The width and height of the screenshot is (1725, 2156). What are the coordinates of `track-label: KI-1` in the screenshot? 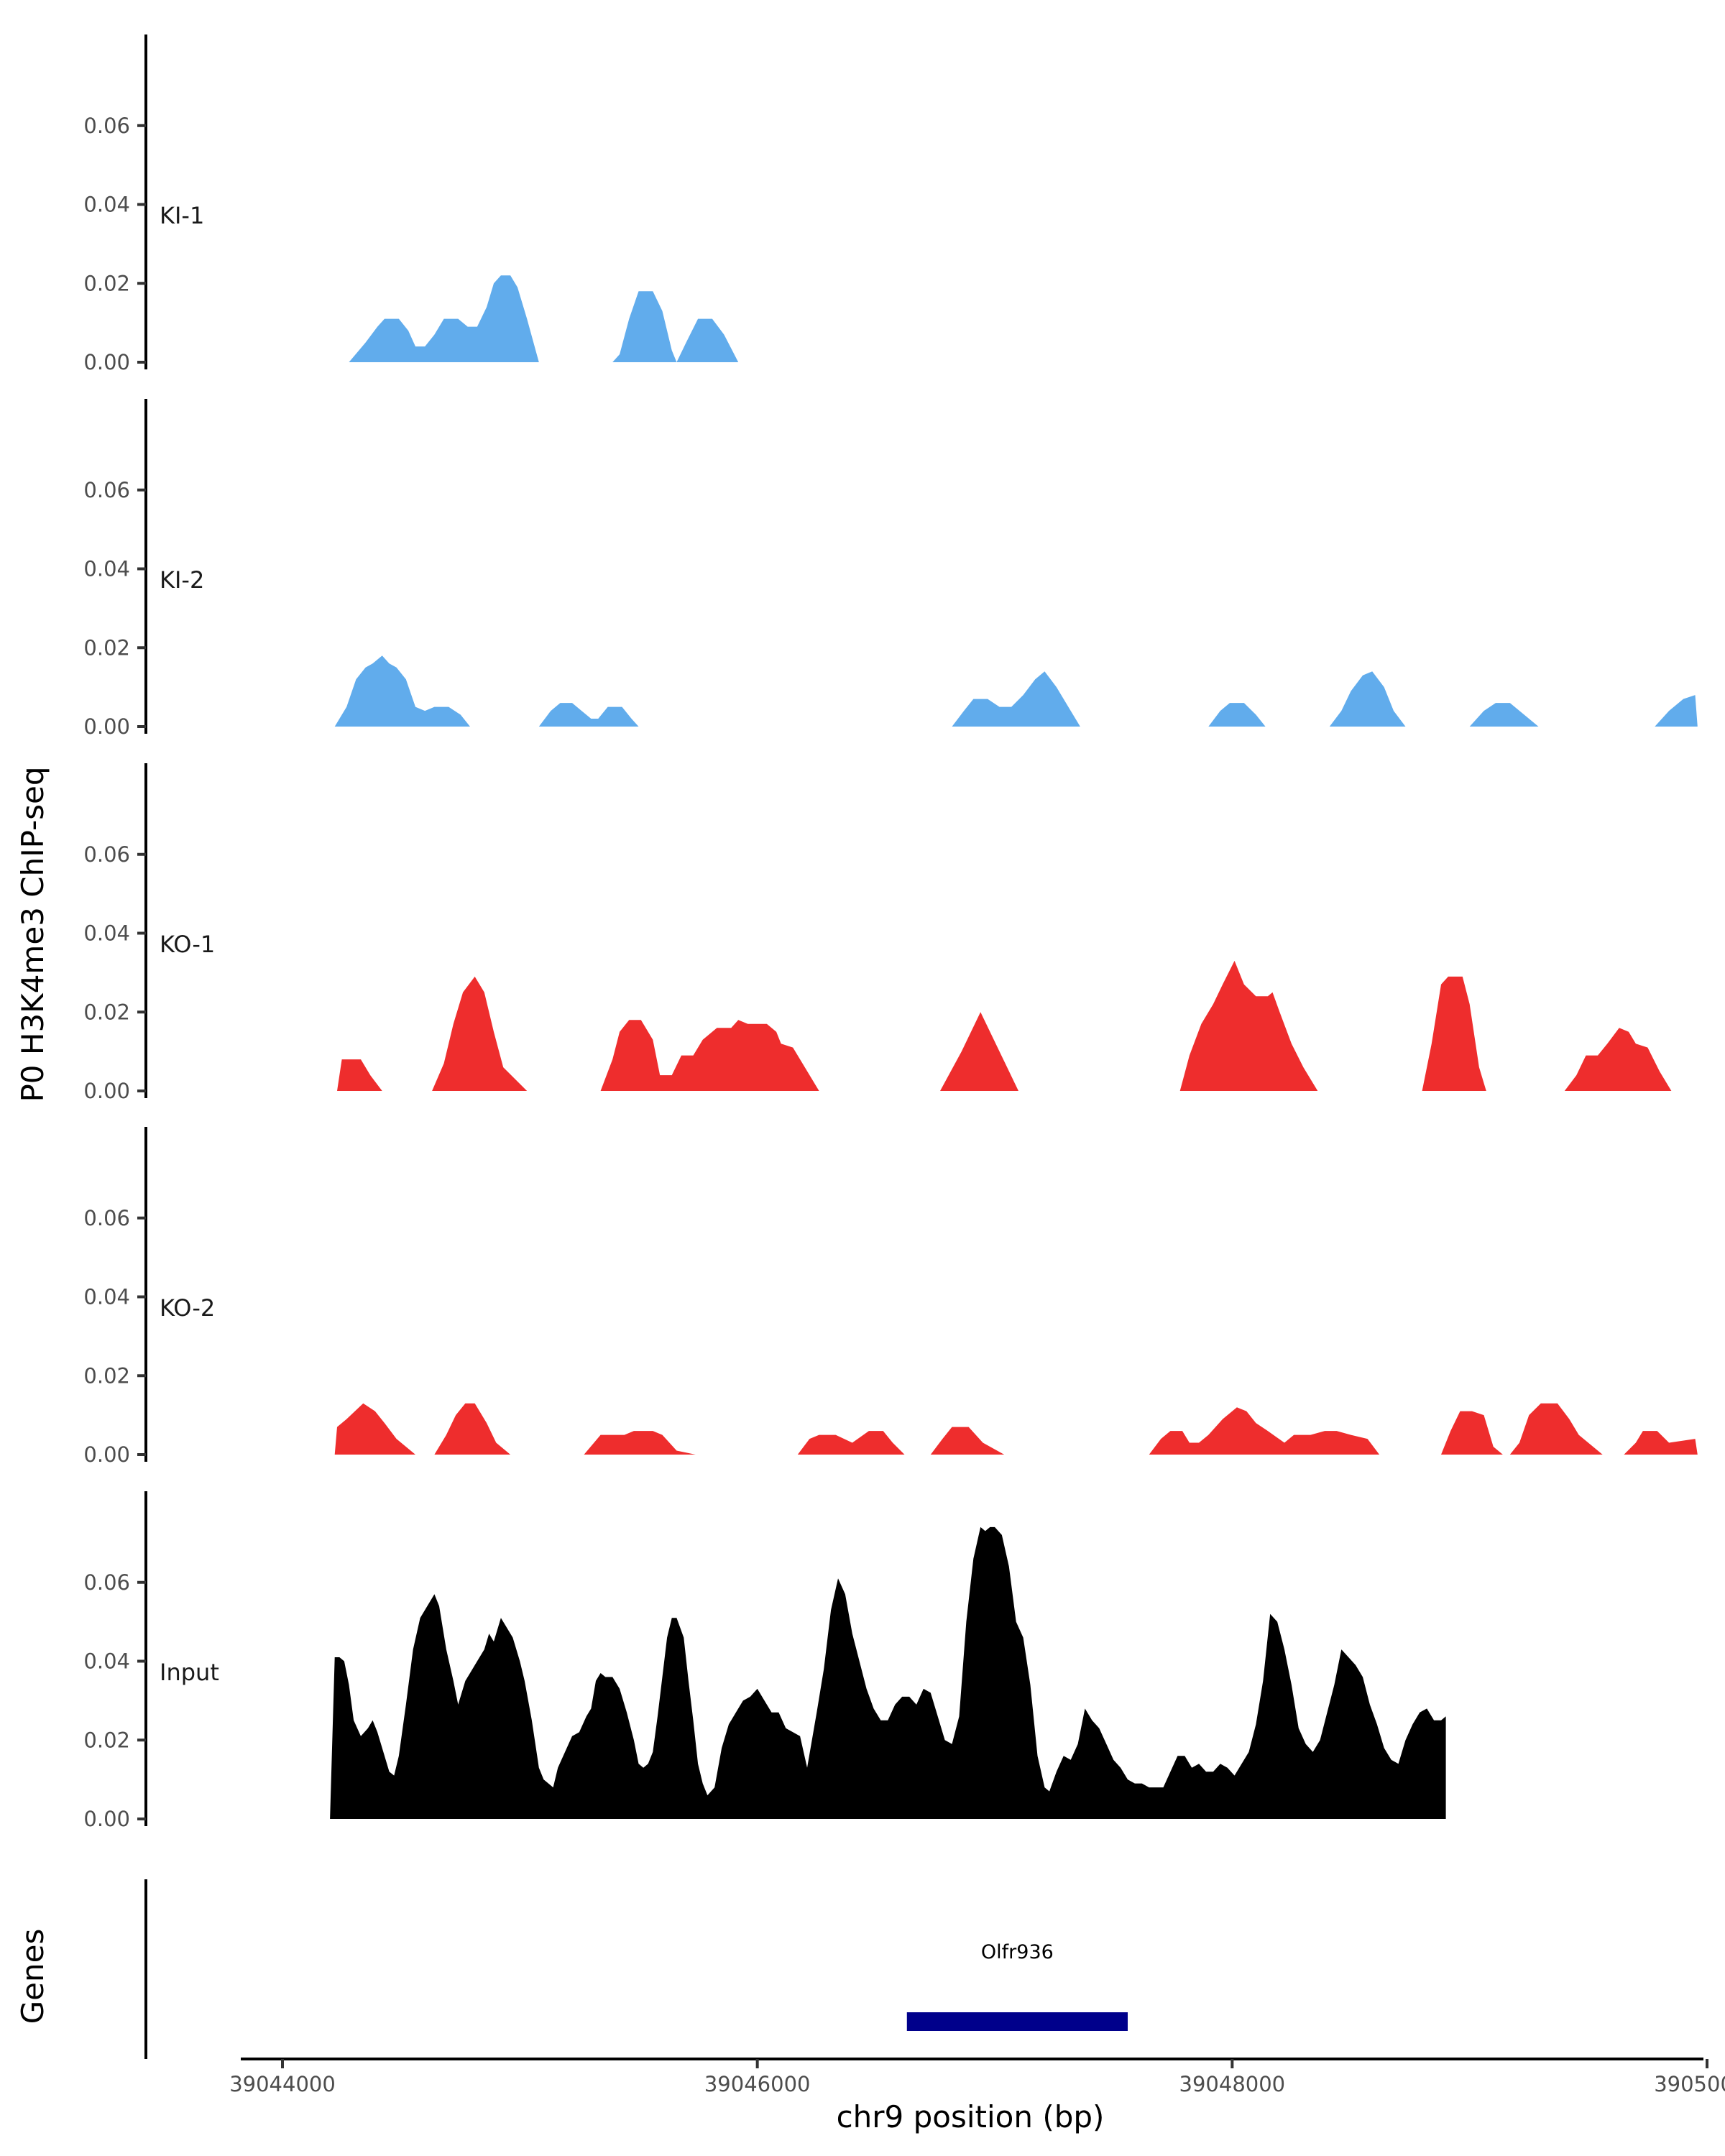 It's located at (182, 215).